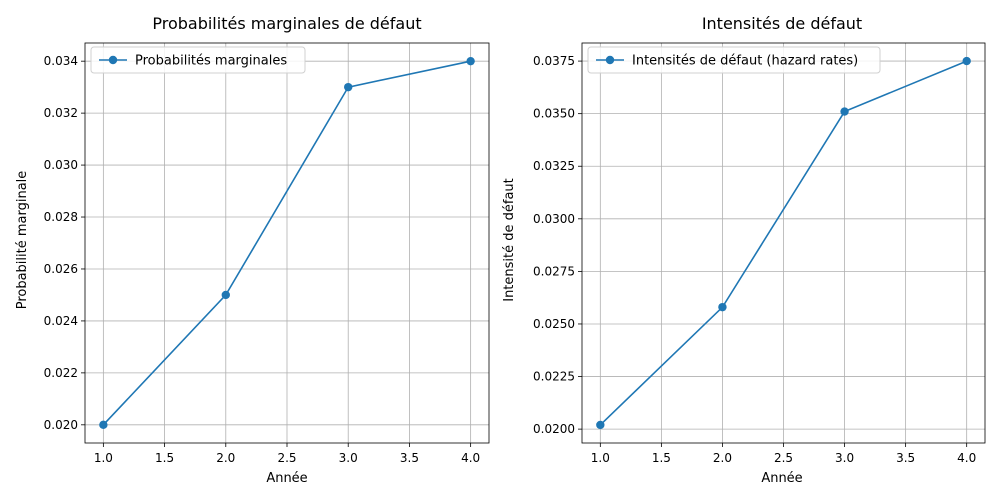 Image resolution: width=1000 pixels, height=500 pixels. Describe the element at coordinates (509, 240) in the screenshot. I see `y-axis-label: Intensité de défaut` at that location.